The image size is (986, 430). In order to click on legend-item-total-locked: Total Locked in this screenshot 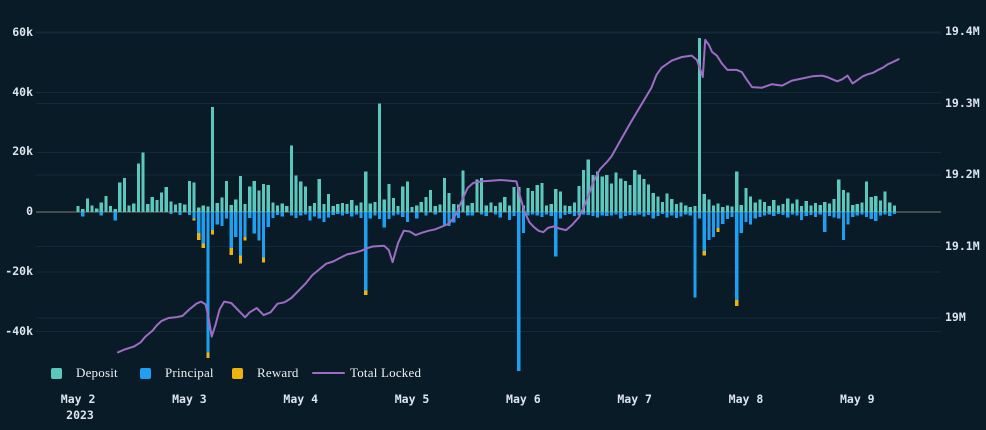, I will do `click(366, 373)`.